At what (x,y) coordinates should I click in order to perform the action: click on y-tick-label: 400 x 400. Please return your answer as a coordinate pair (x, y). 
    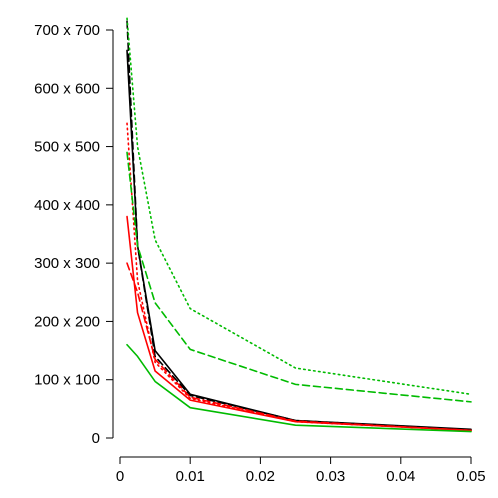
    Looking at the image, I should click on (67, 205).